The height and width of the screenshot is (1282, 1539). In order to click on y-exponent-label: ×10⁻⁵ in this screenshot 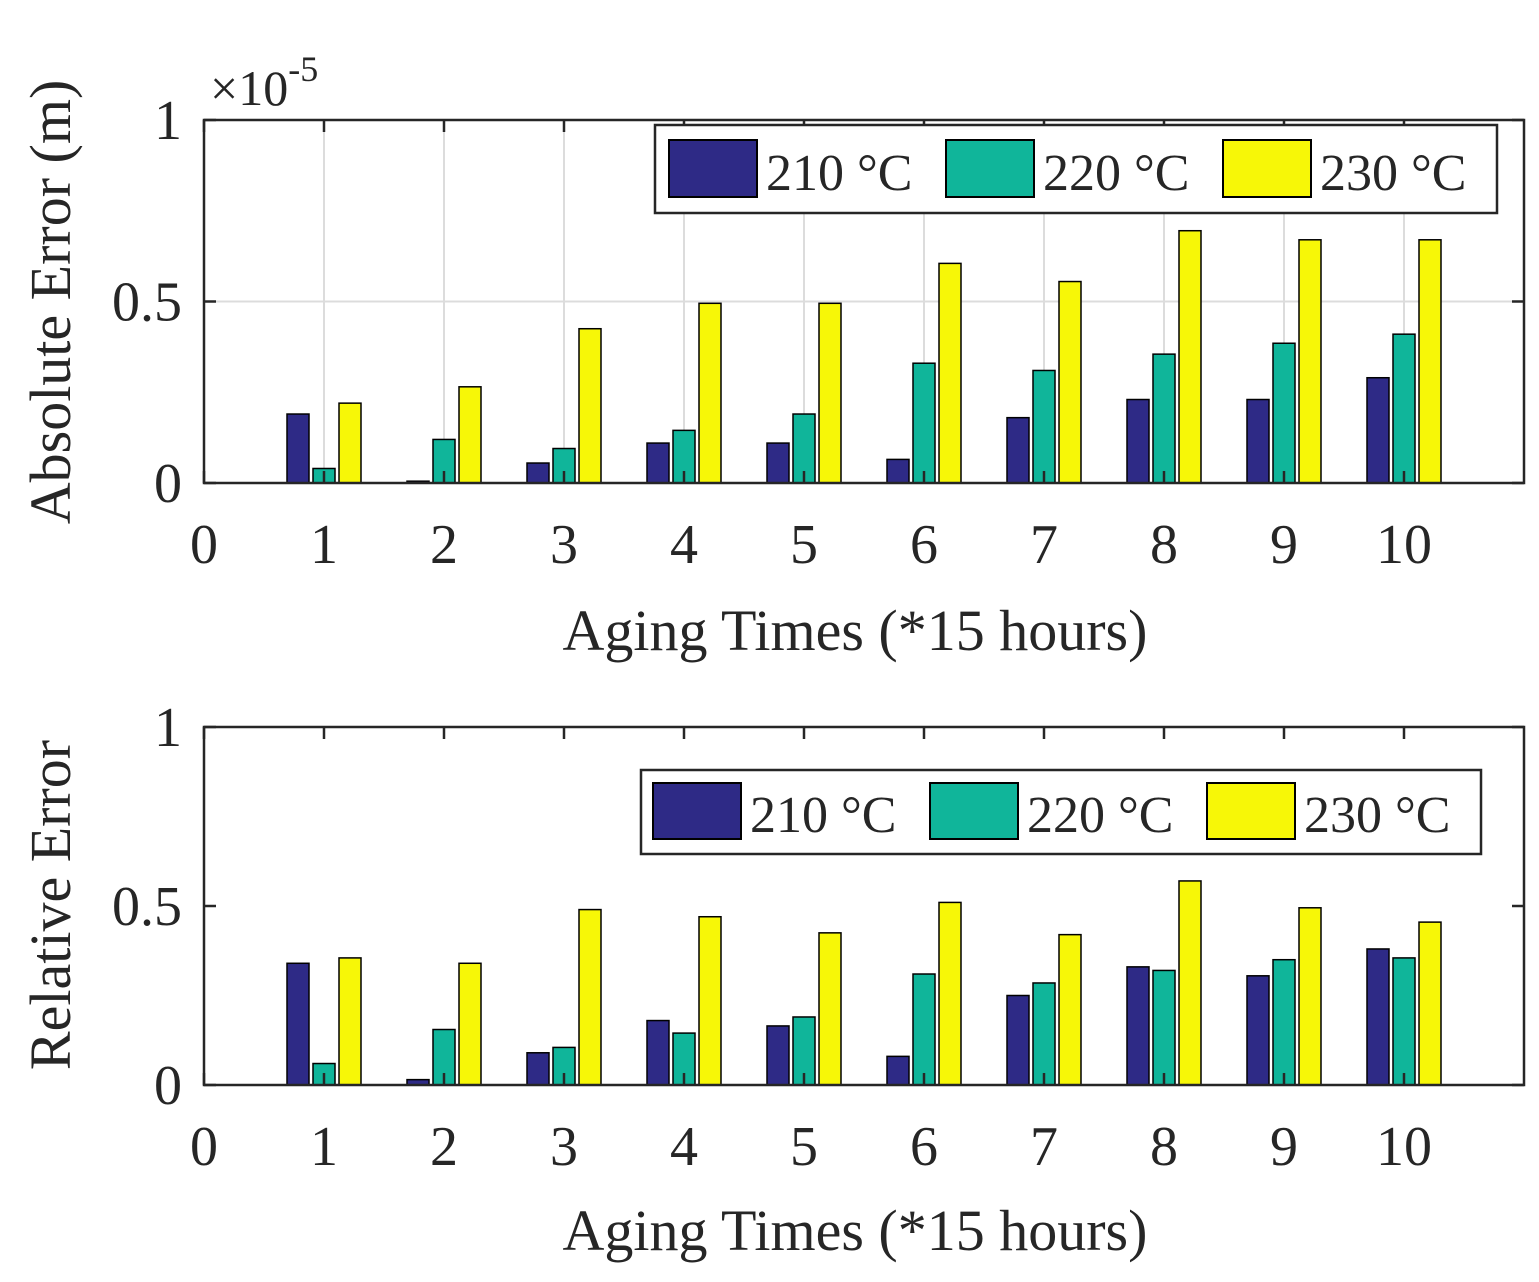, I will do `click(264, 82)`.